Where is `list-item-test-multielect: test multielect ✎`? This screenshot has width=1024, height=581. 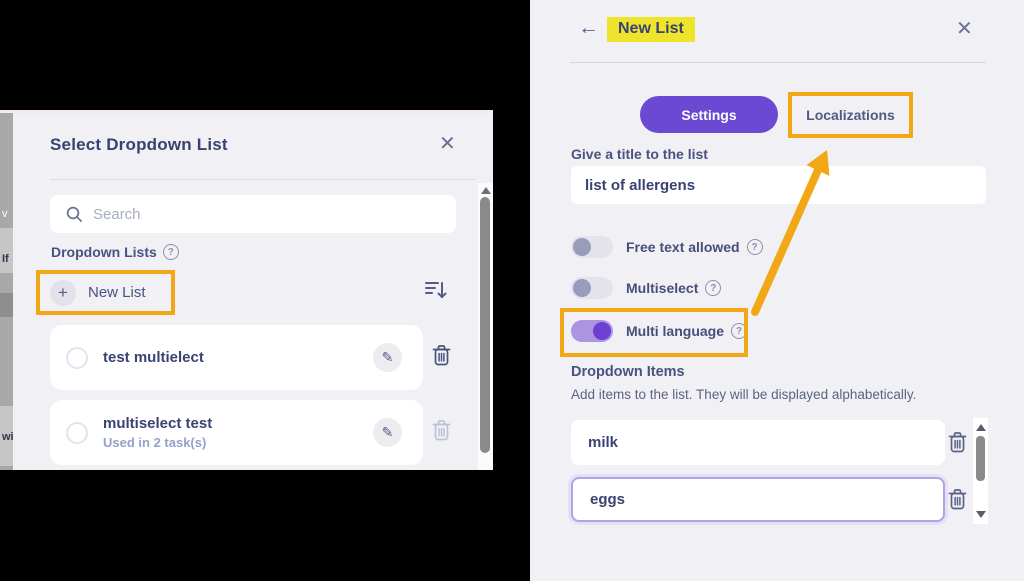 list-item-test-multielect: test multielect ✎ is located at coordinates (236, 357).